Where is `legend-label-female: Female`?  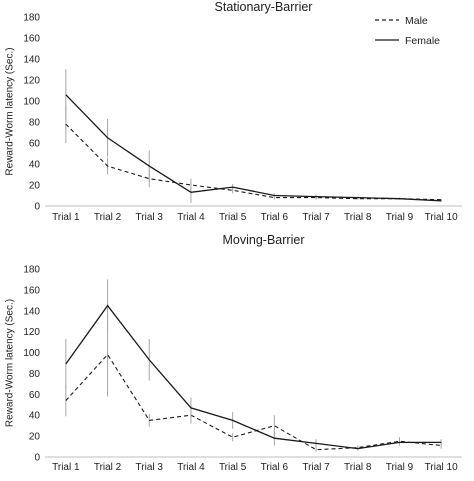
legend-label-female: Female is located at coordinates (422, 41).